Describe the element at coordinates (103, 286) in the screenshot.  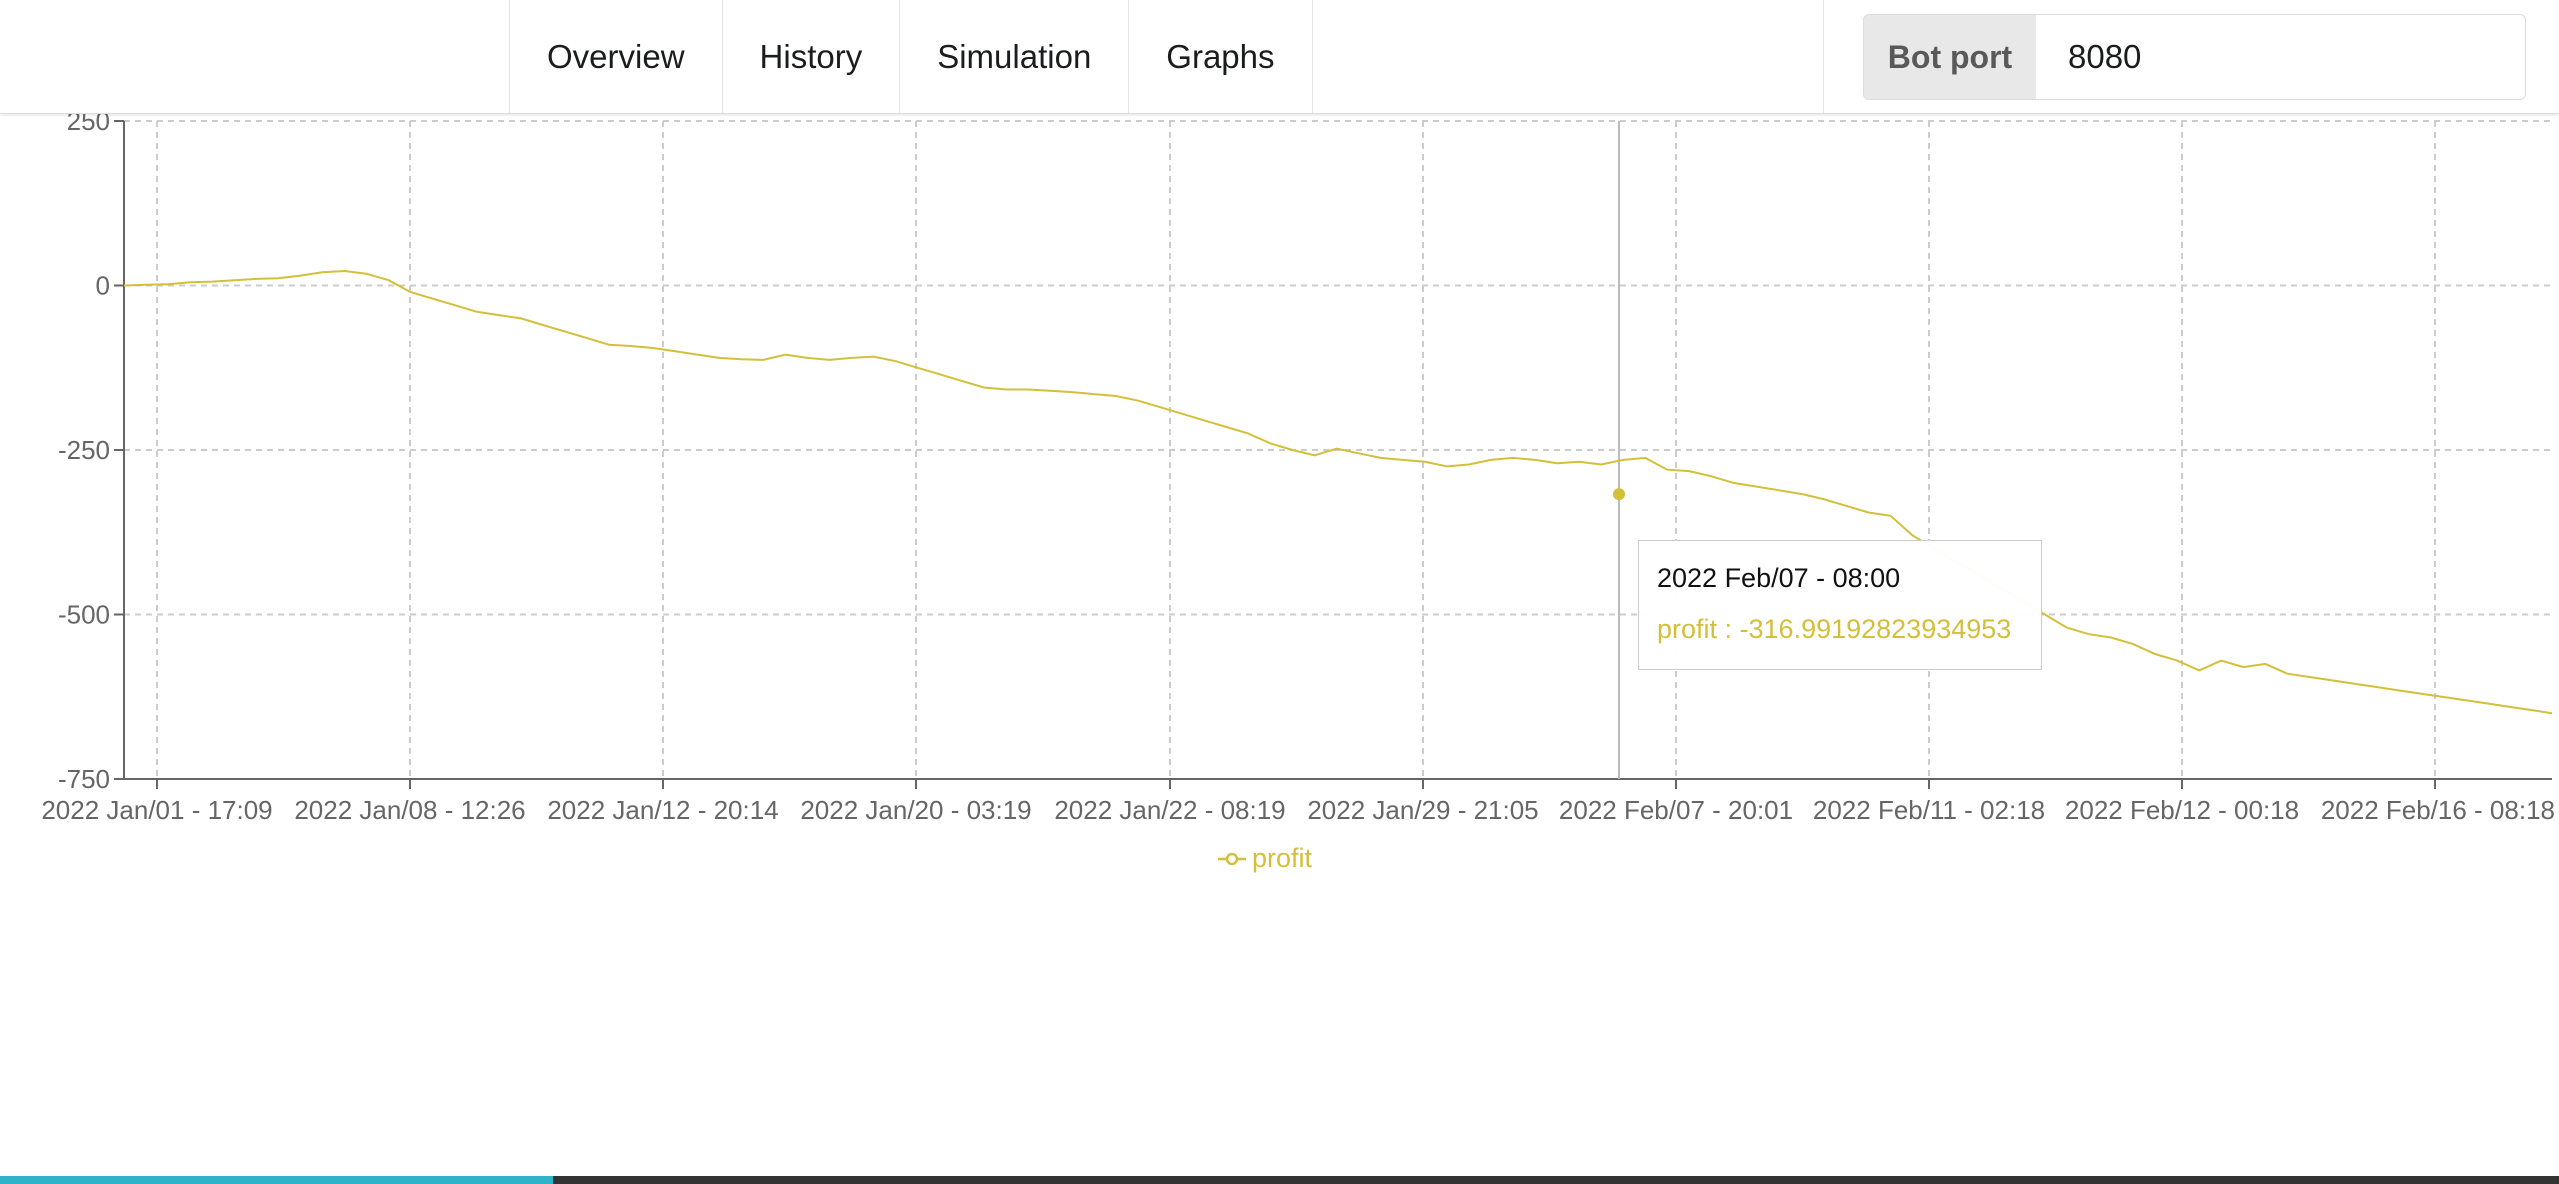
I see `y-tick-label: 0` at that location.